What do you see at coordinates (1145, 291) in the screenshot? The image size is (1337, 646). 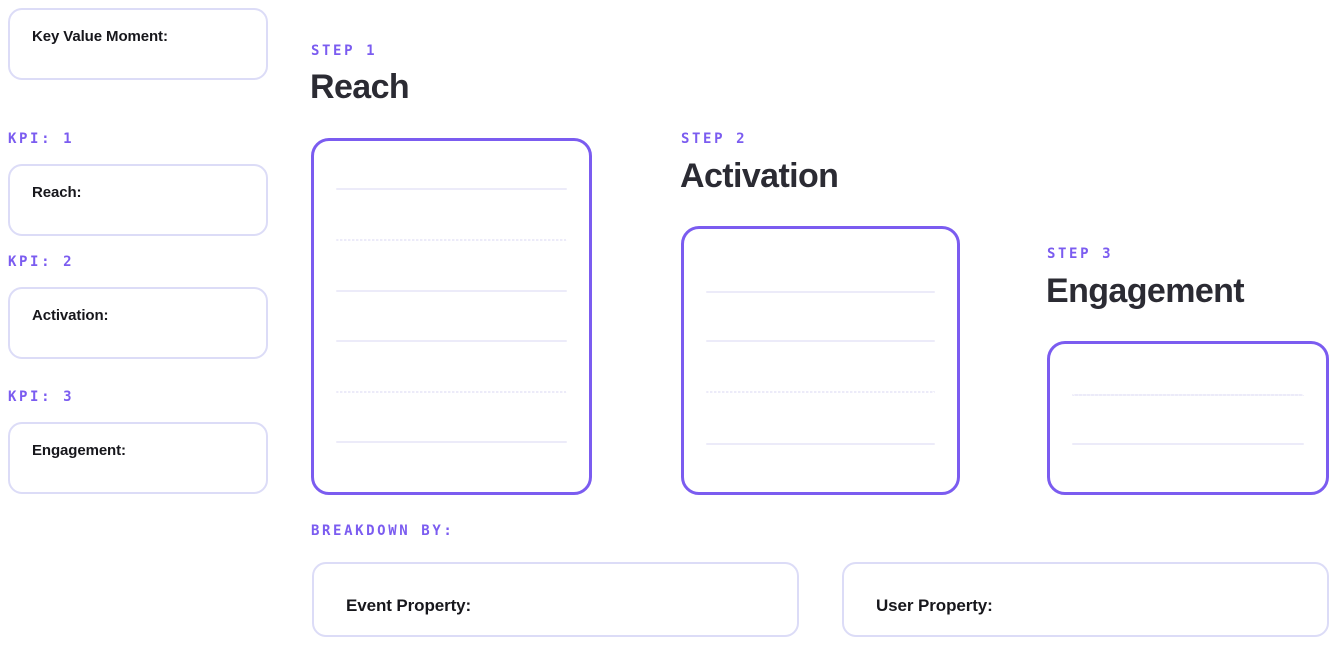 I see `step-3-title: Engagement` at bounding box center [1145, 291].